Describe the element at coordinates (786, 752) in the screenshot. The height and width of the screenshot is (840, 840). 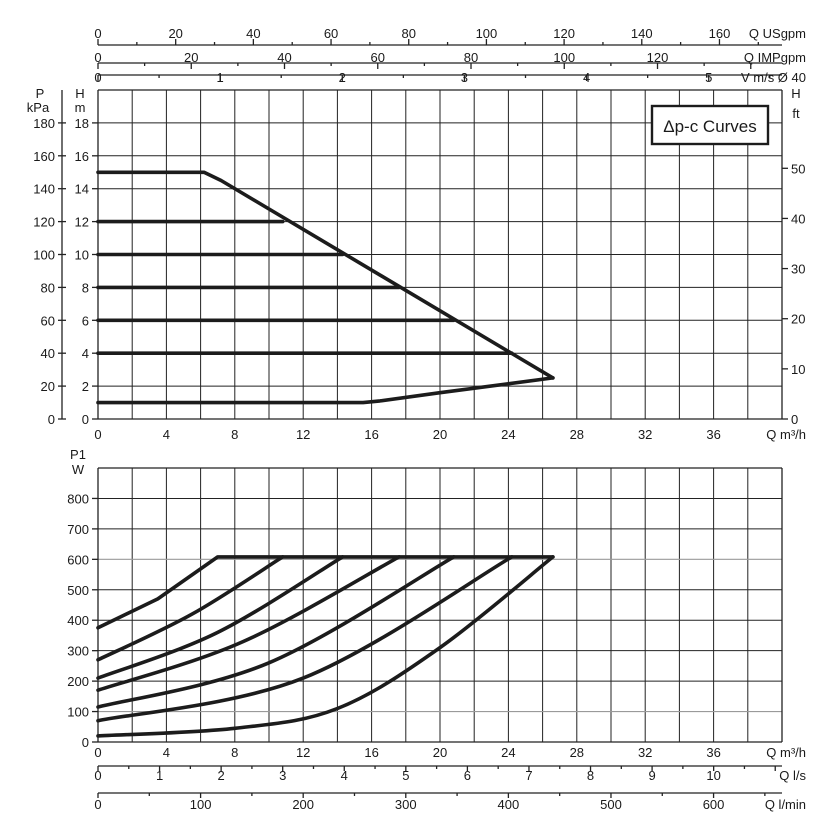
I see `power-x-axis-title: Q m³/h` at that location.